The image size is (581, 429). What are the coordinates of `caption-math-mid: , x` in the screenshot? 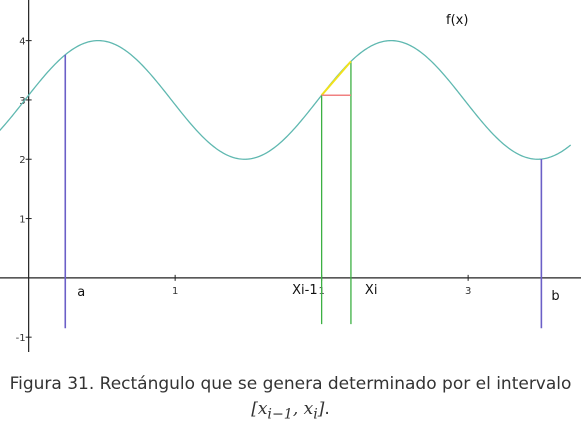 It's located at (303, 409).